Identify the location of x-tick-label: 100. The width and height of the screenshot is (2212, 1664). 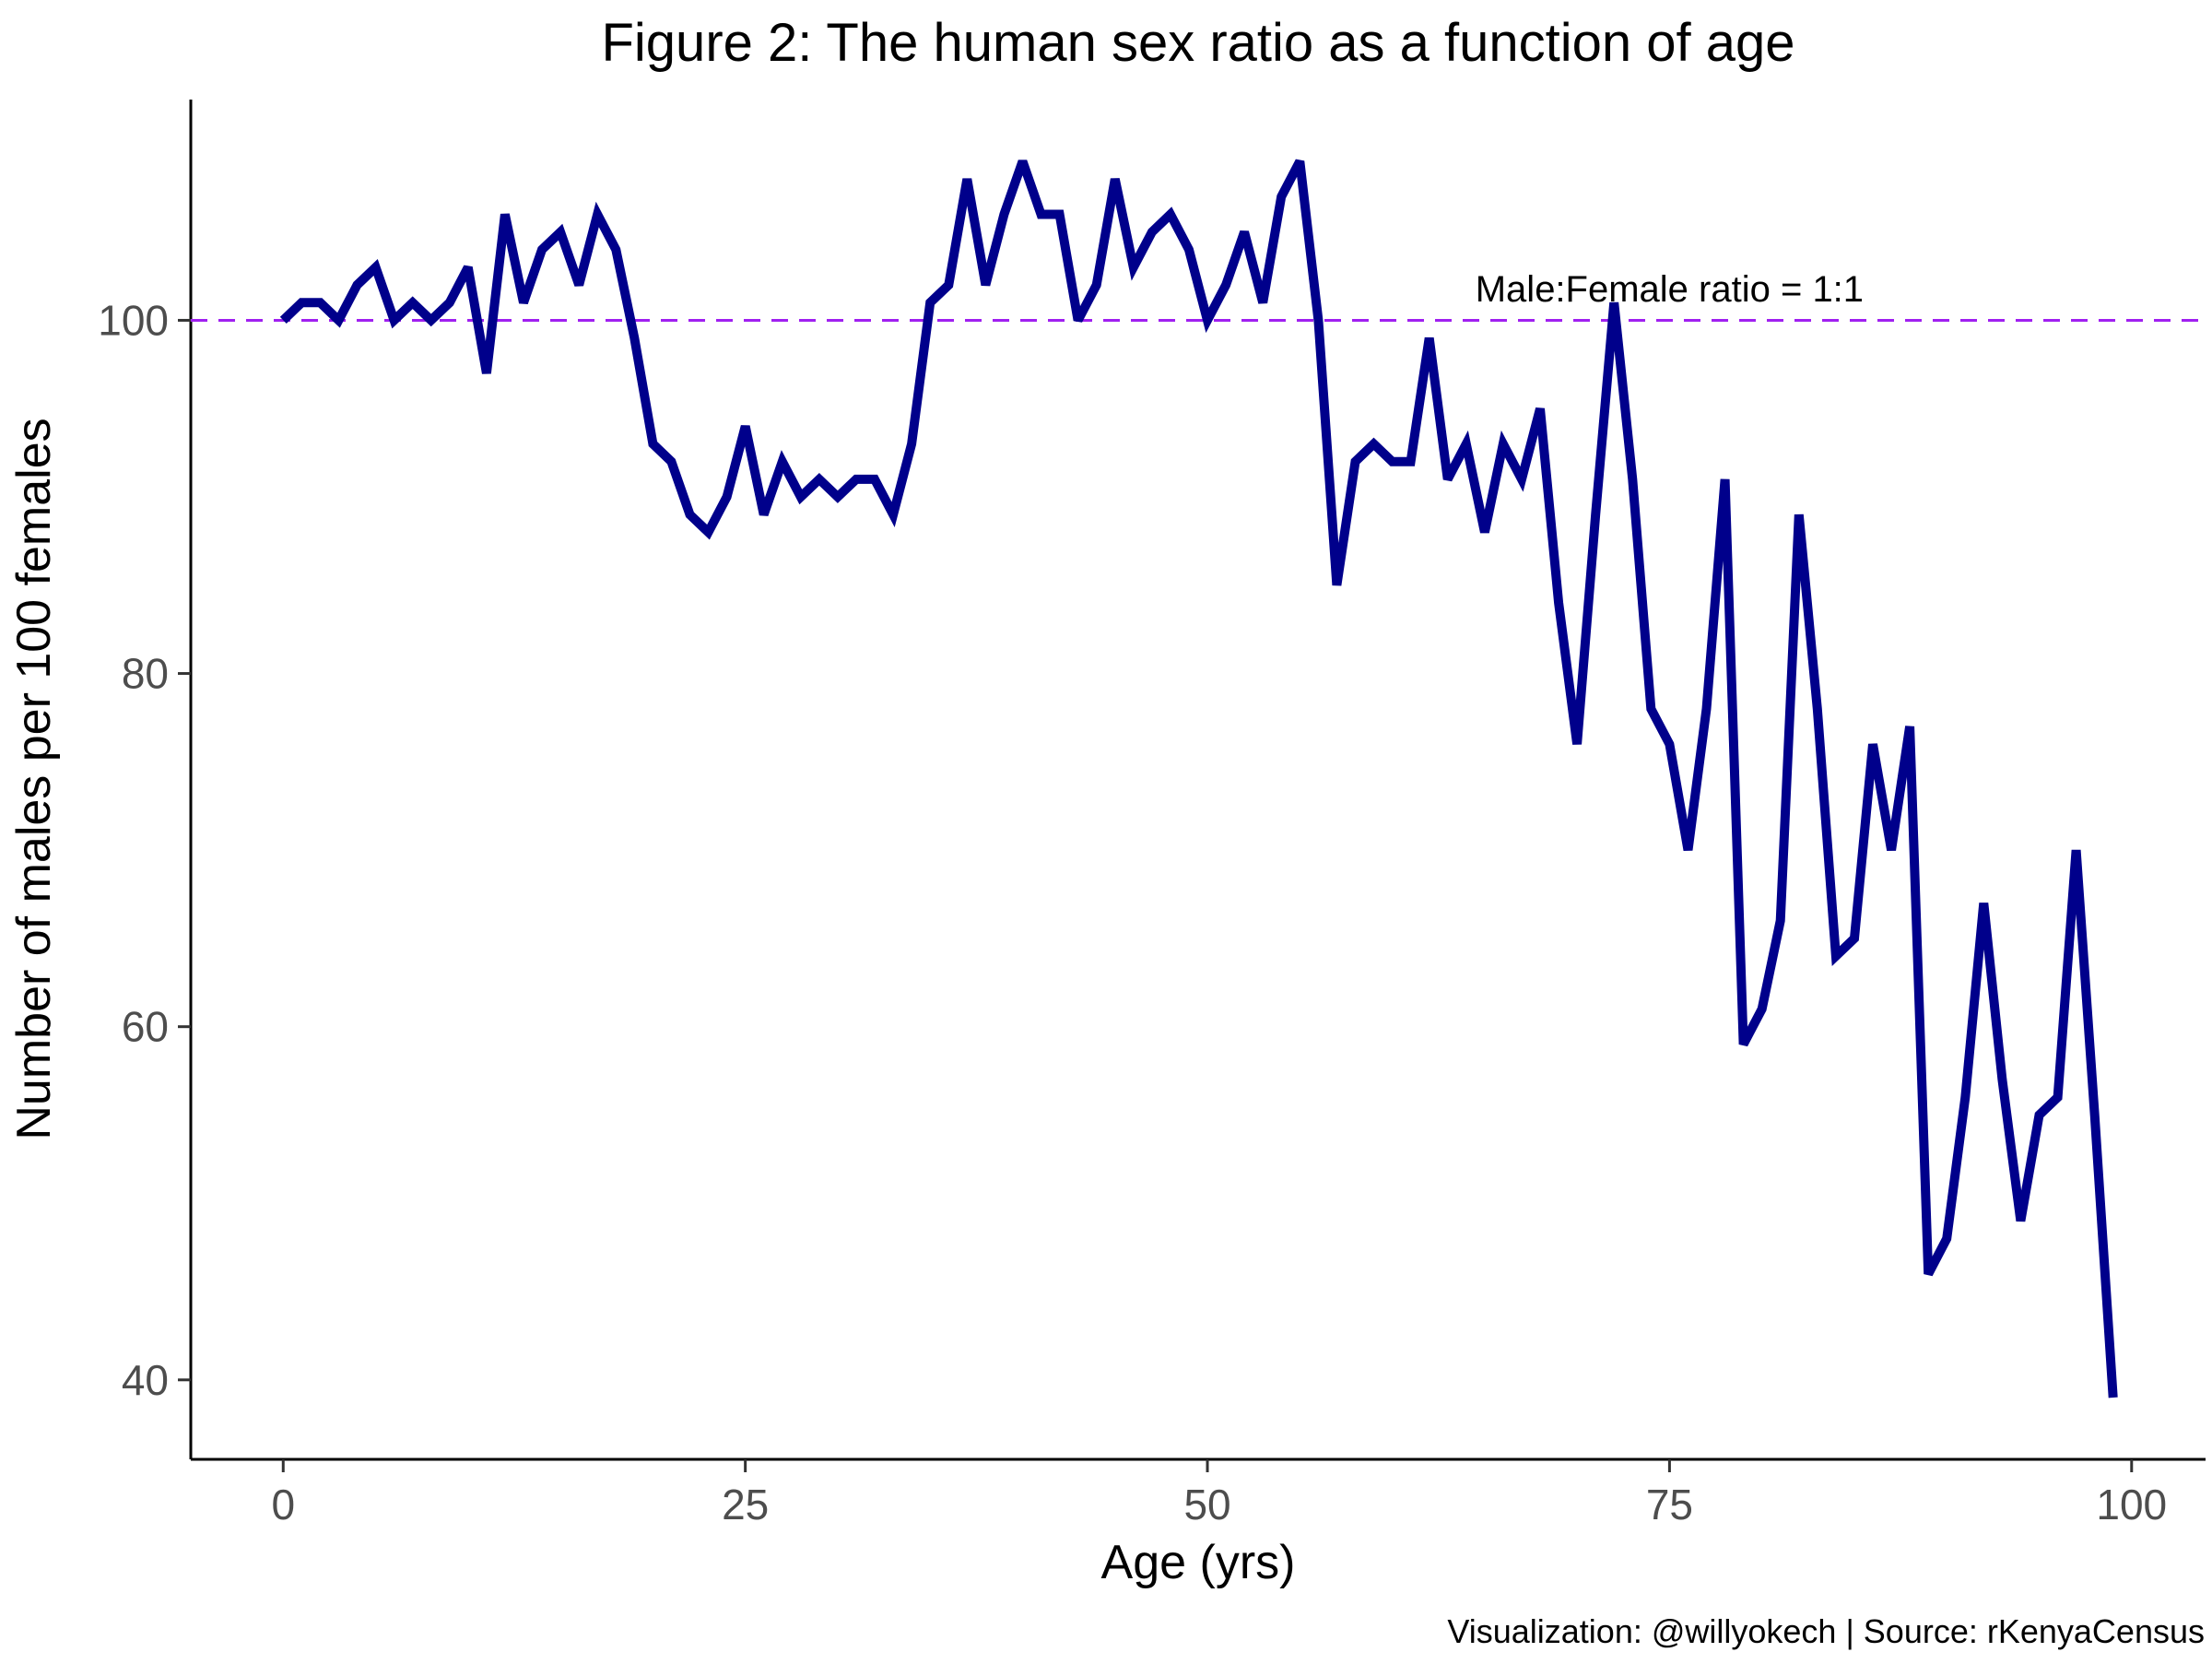
(2131, 1504).